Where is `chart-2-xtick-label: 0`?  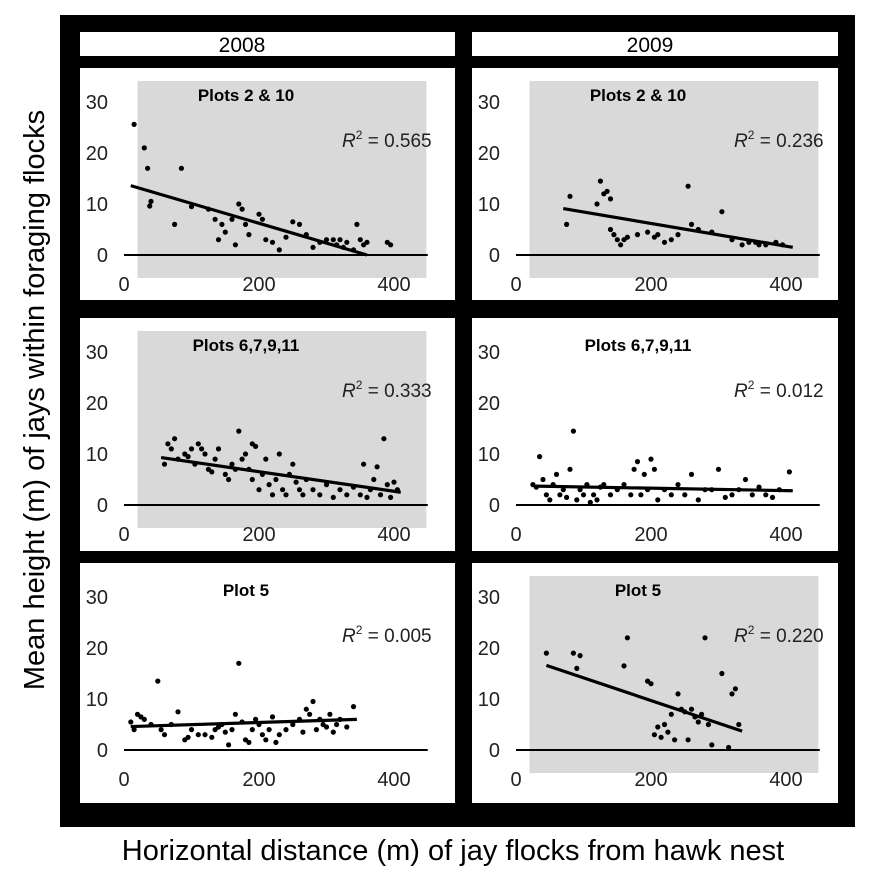 chart-2-xtick-label: 0 is located at coordinates (515, 285).